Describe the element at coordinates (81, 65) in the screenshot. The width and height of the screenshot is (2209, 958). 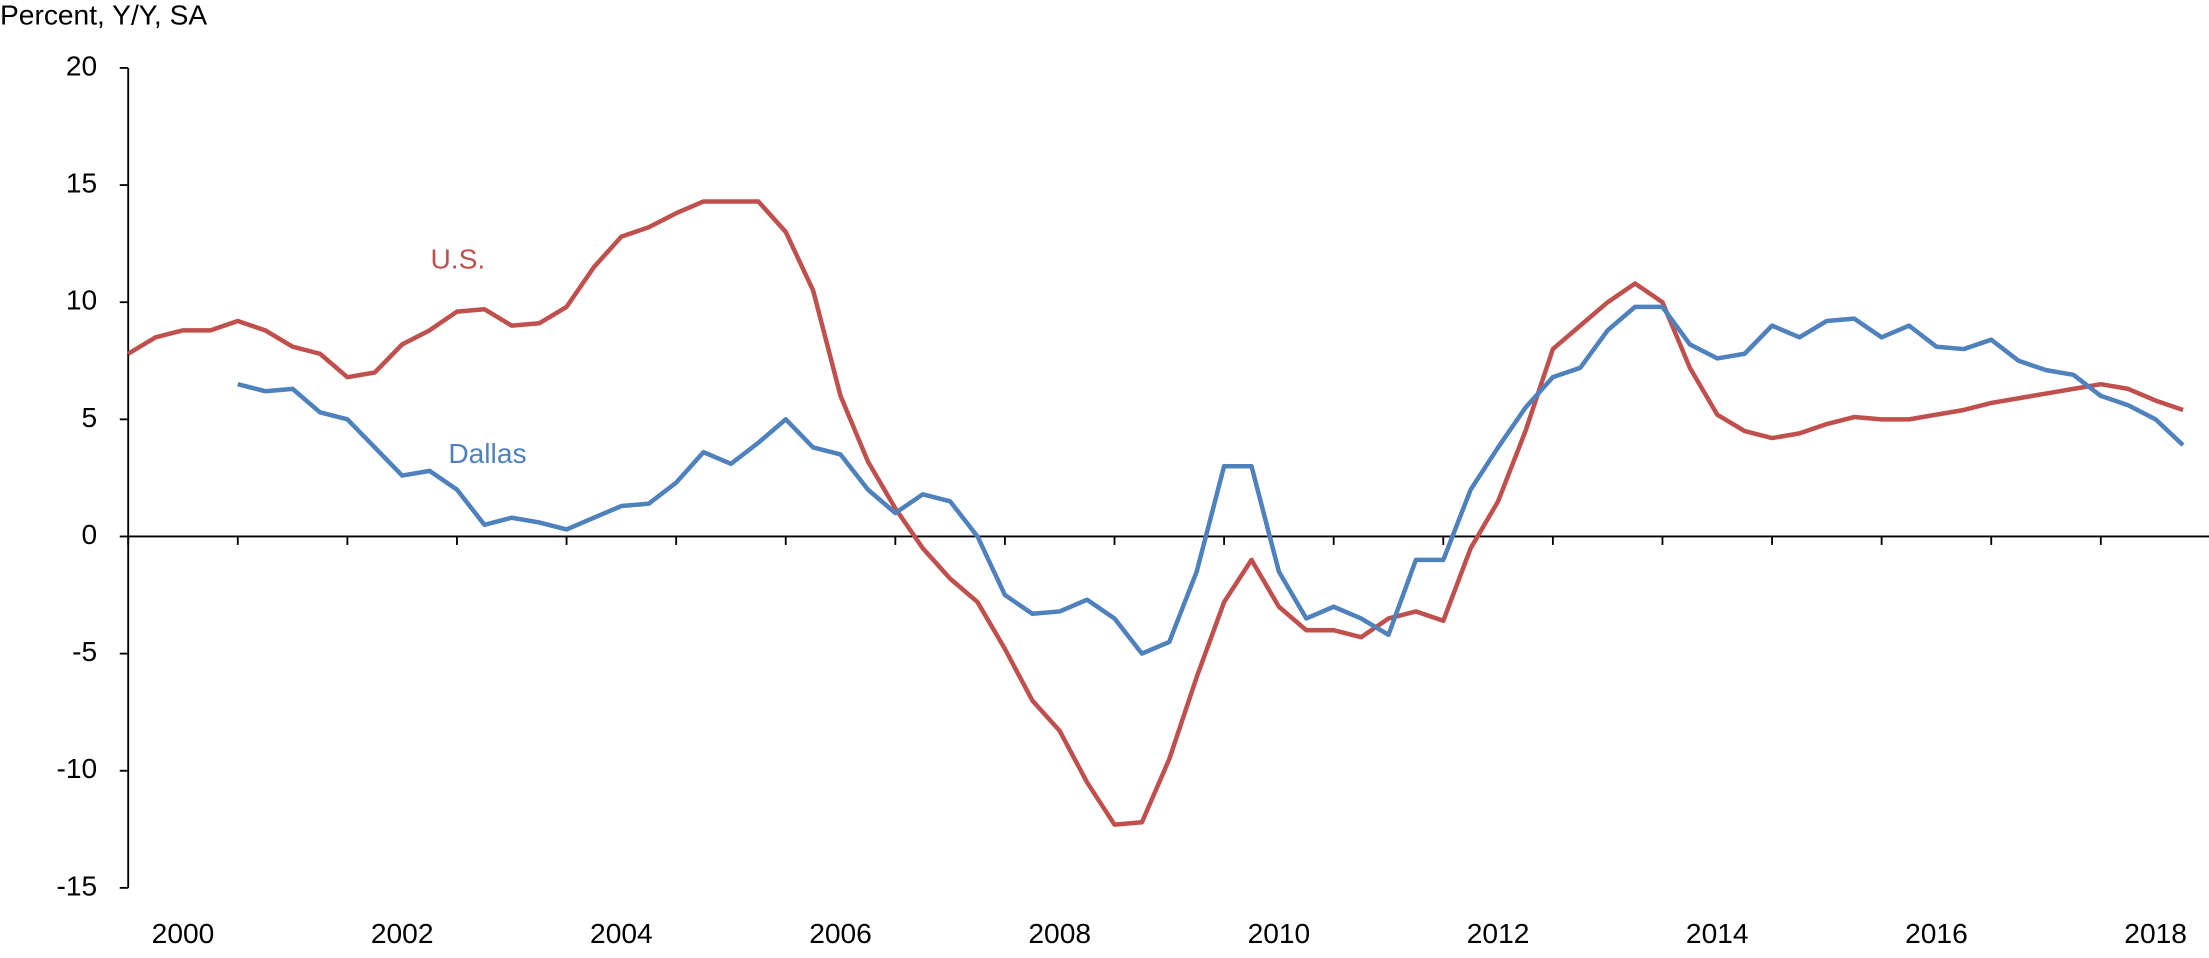
I see `y-tick-label: 20` at that location.